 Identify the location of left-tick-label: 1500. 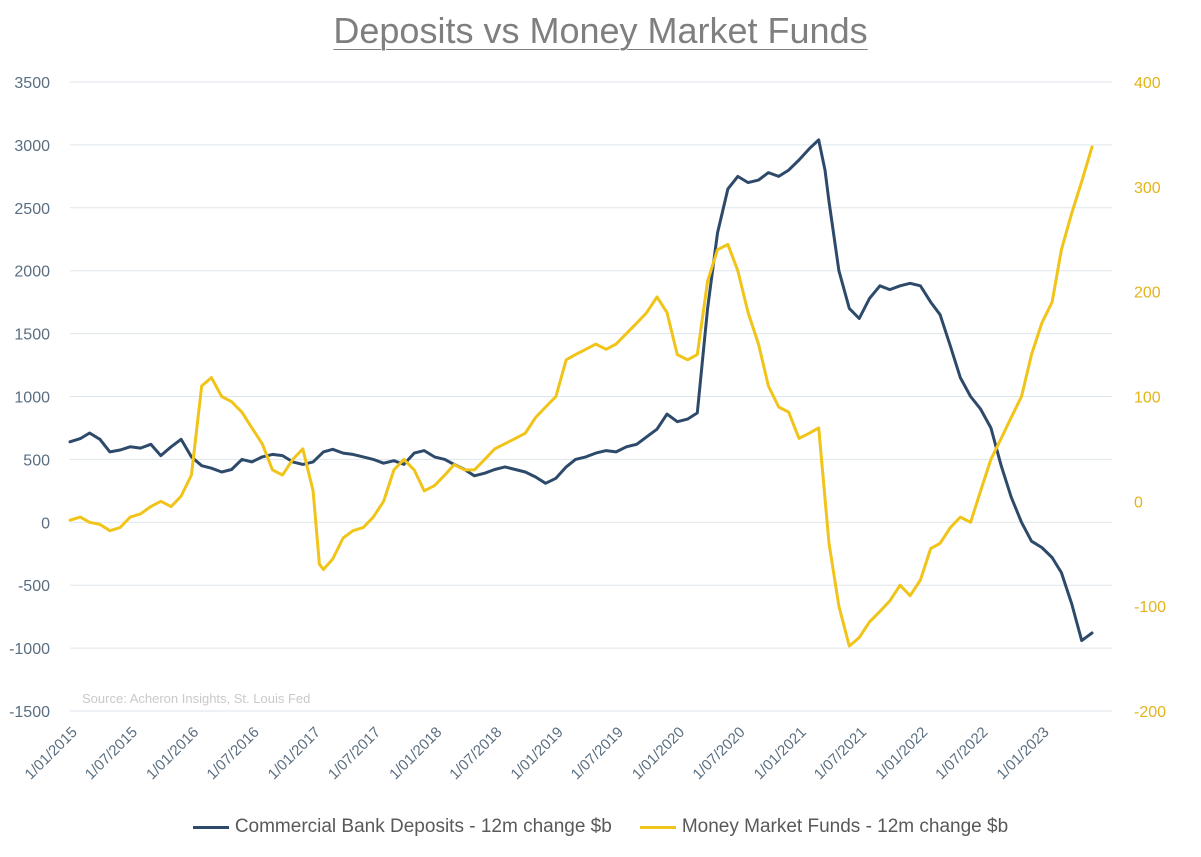
(32, 335).